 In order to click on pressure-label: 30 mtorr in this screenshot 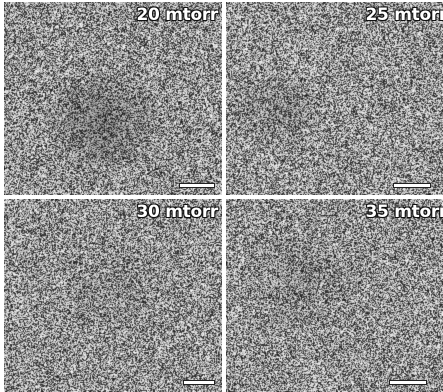, I will do `click(177, 212)`.